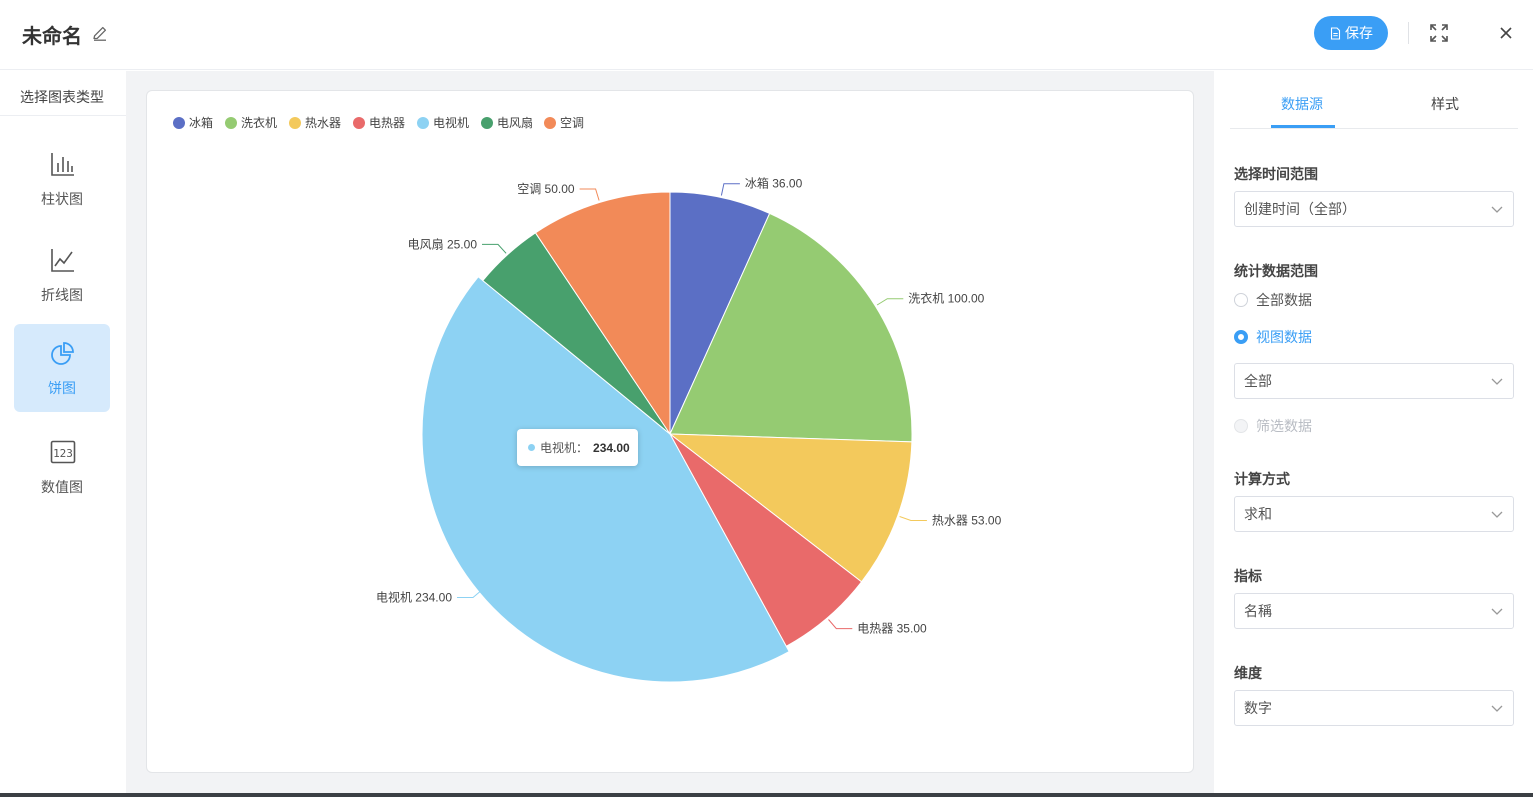  What do you see at coordinates (1302, 104) in the screenshot?
I see `tab-data-source: 数据源` at bounding box center [1302, 104].